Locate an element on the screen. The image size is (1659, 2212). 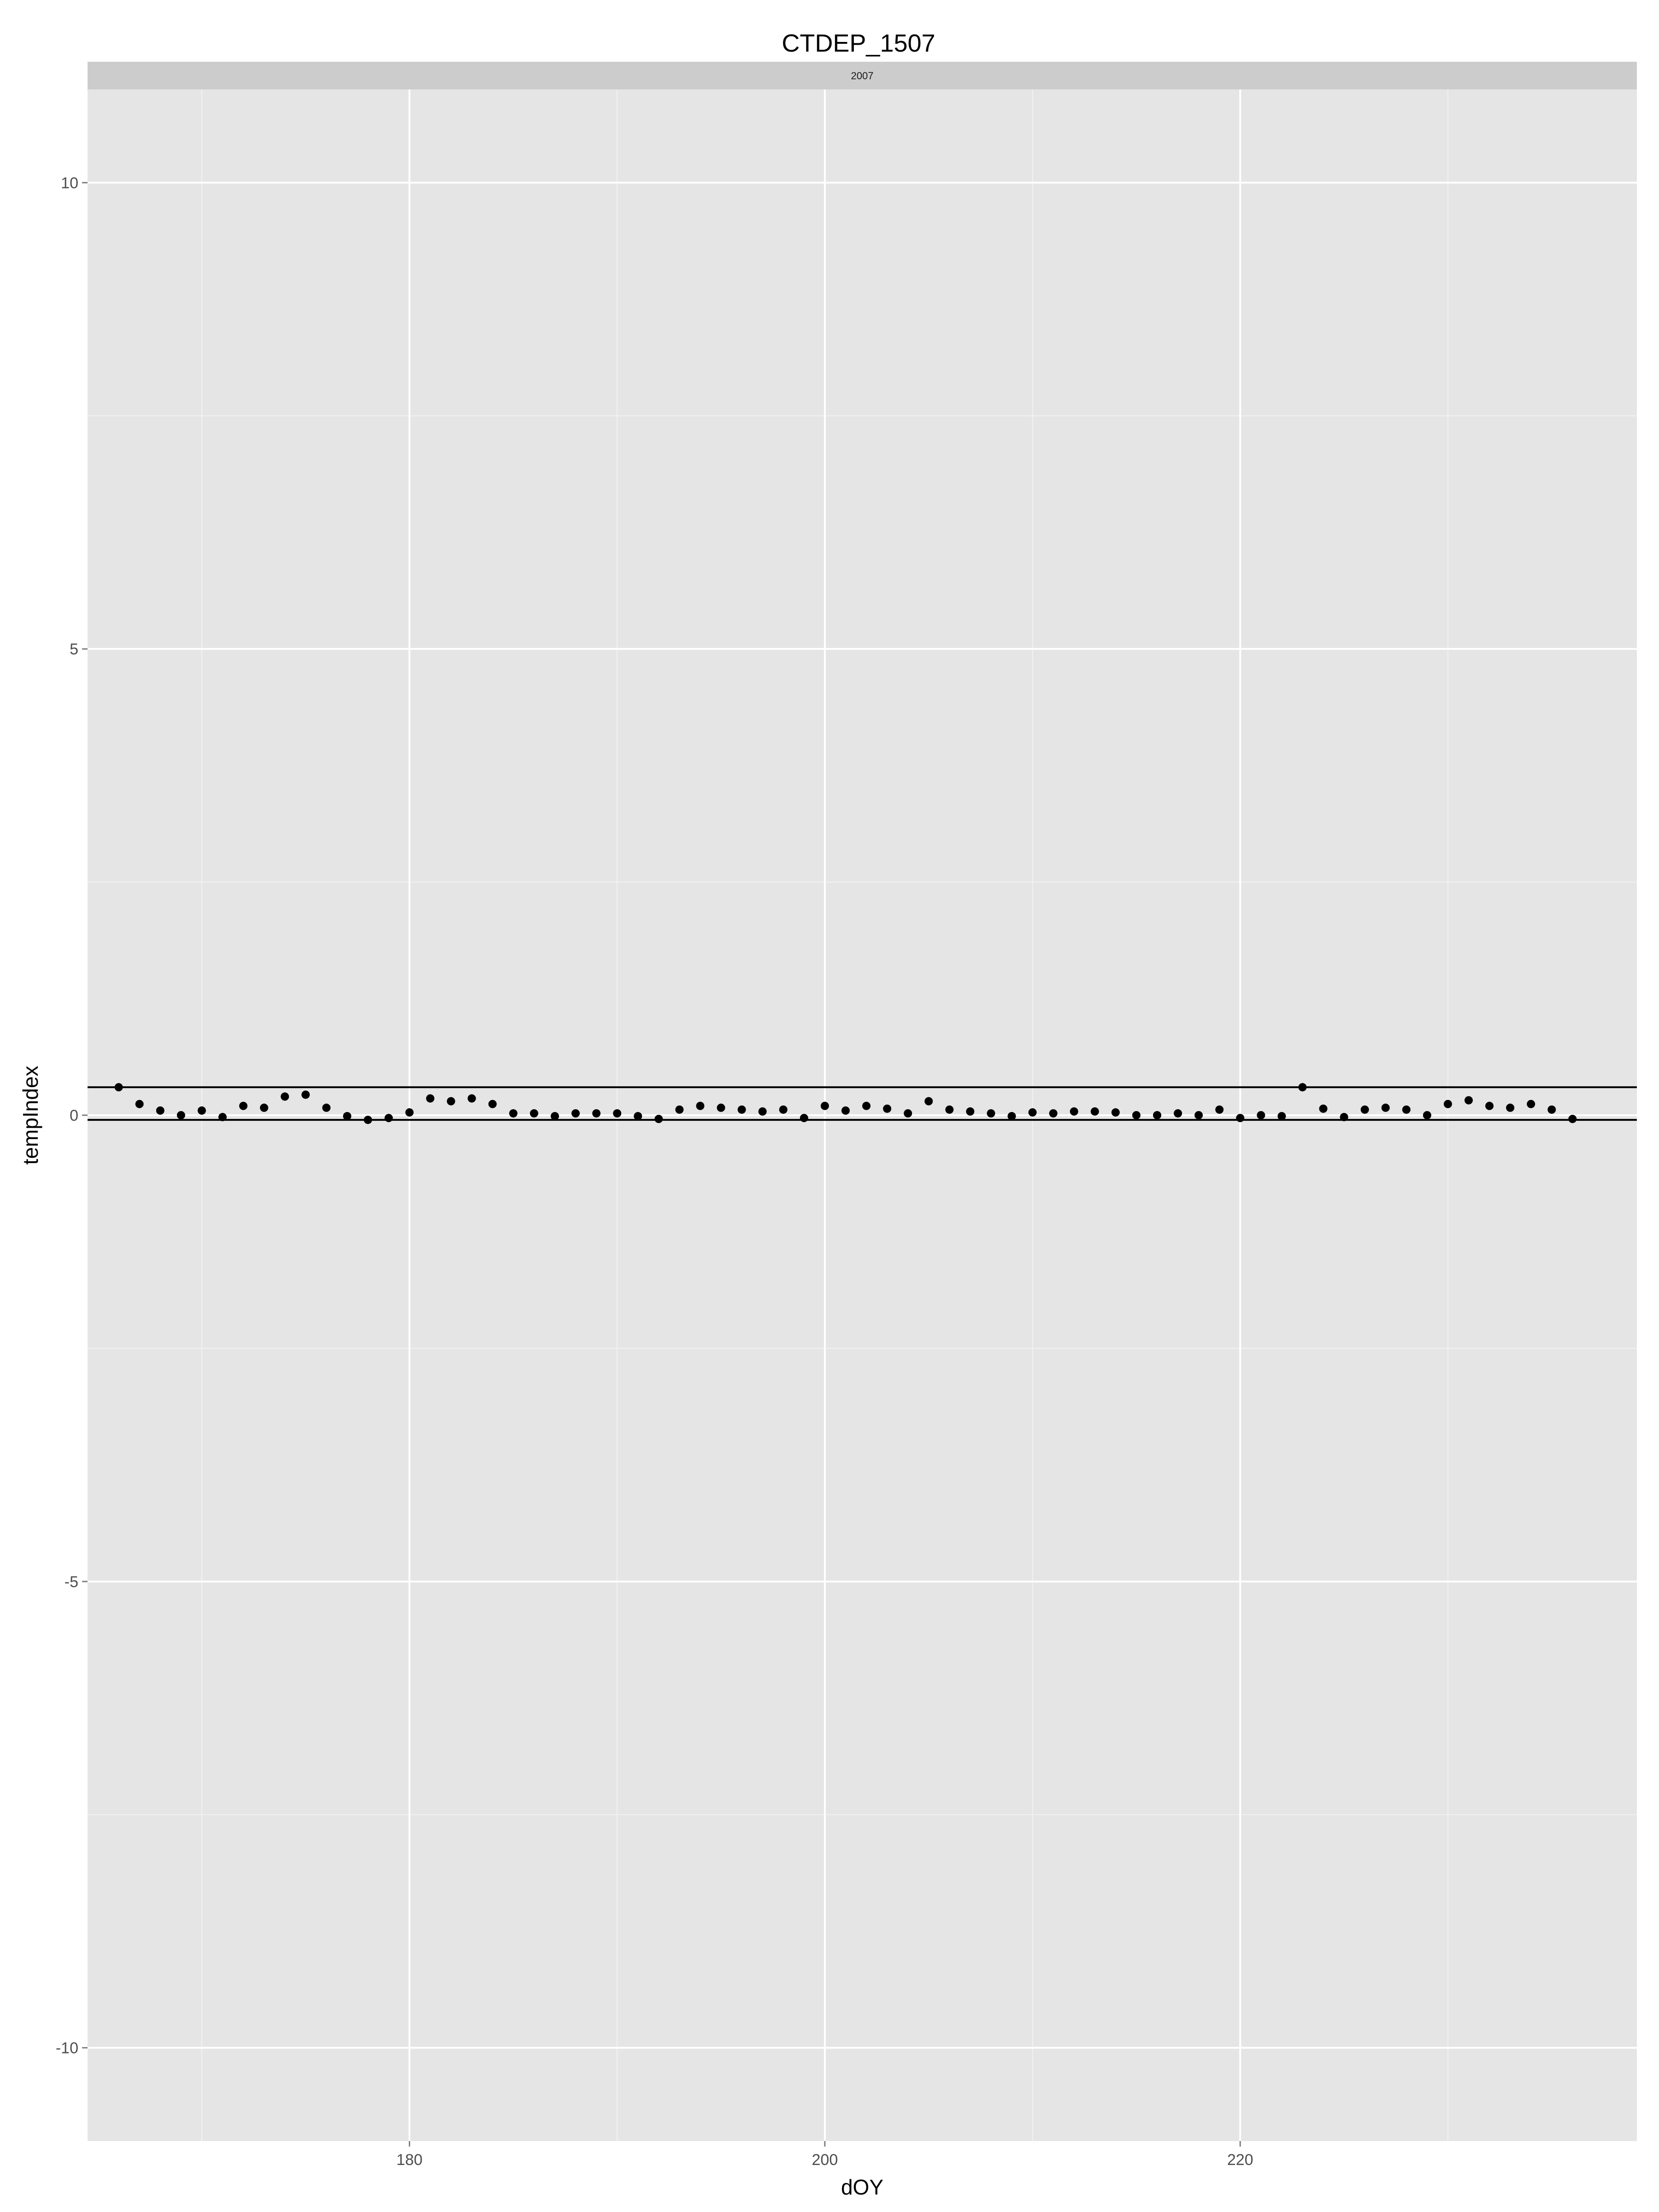
y-tick-label: 0 is located at coordinates (74, 1115).